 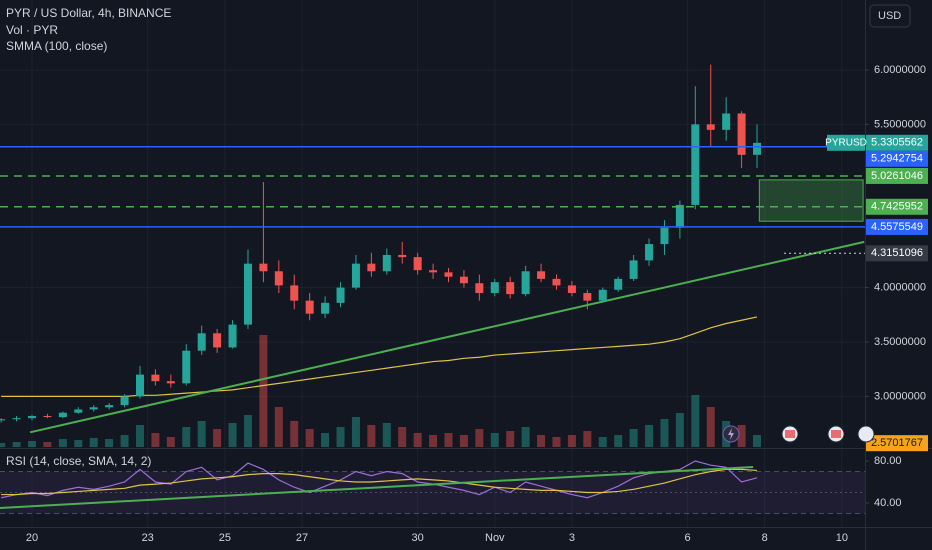 I want to click on y-tick-label: 5.5000000, so click(x=900, y=124).